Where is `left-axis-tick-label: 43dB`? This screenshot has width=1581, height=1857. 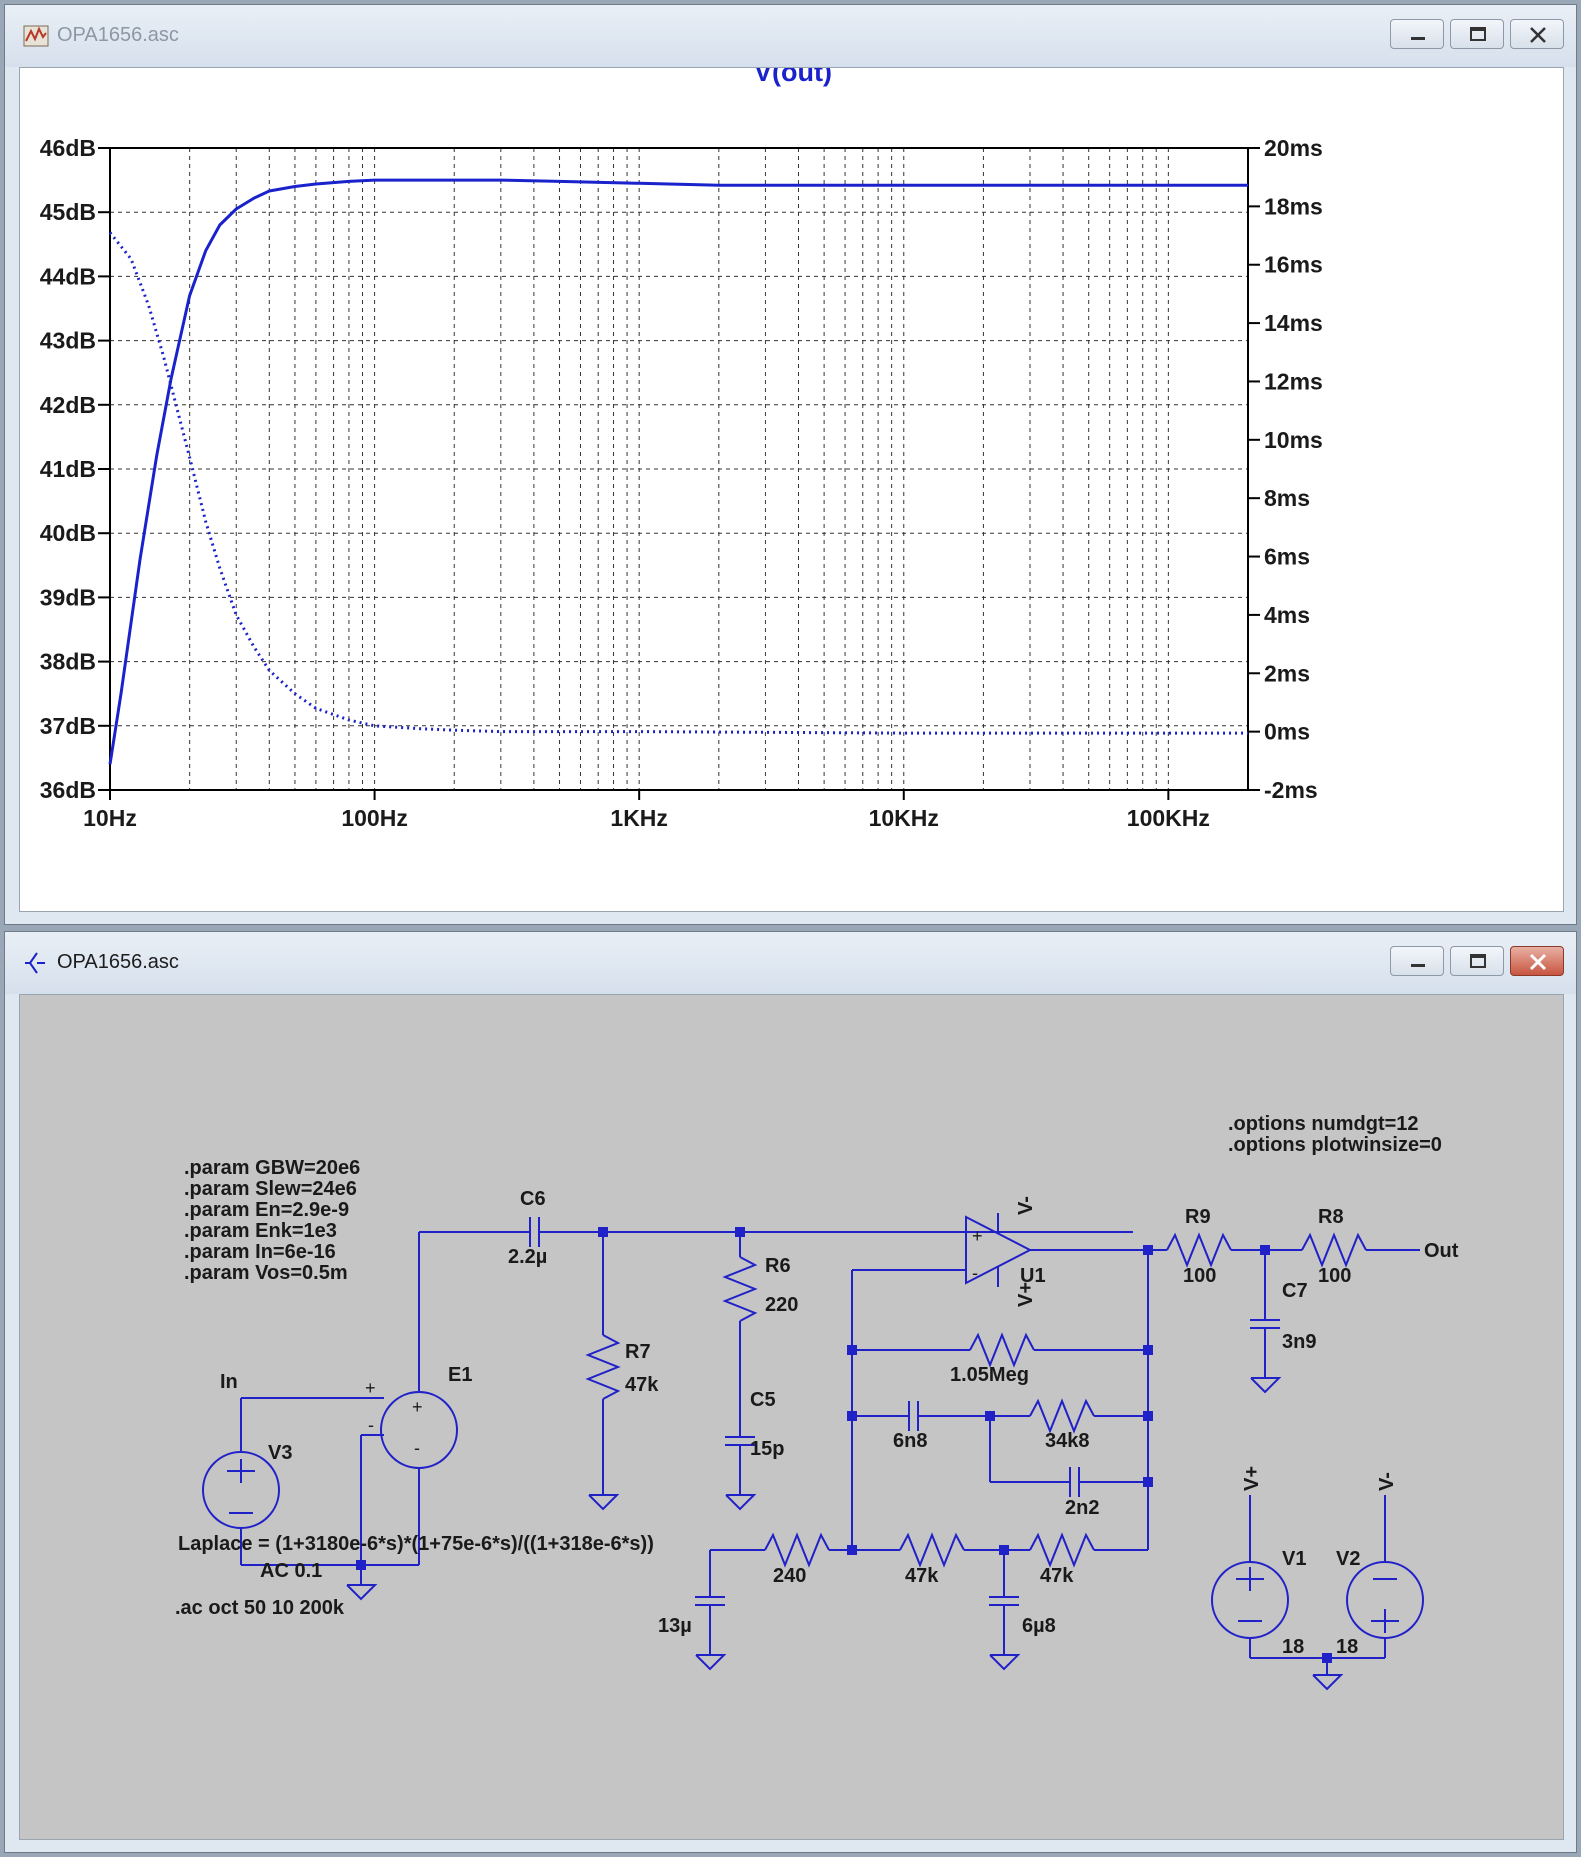
left-axis-tick-label: 43dB is located at coordinates (68, 341).